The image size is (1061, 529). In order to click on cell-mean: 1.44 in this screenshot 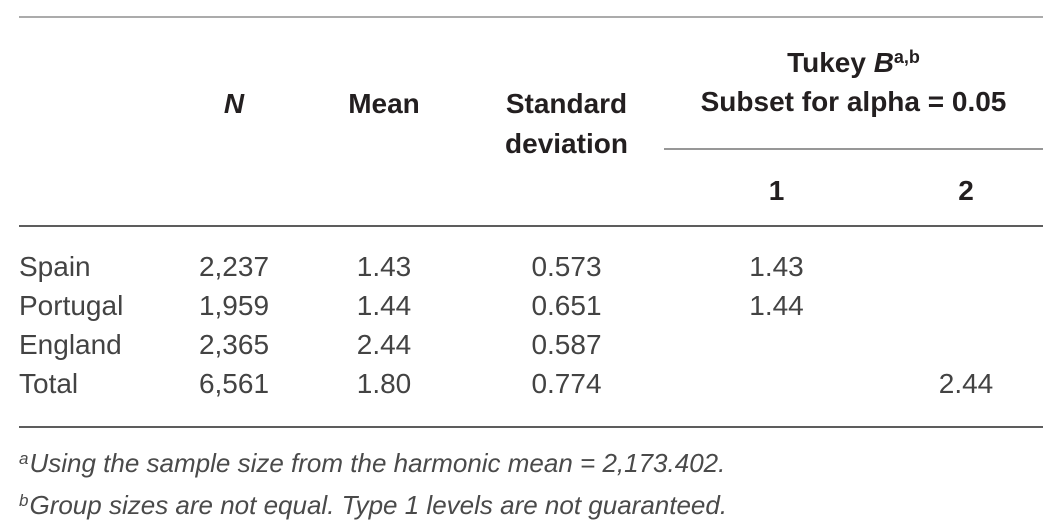, I will do `click(384, 305)`.